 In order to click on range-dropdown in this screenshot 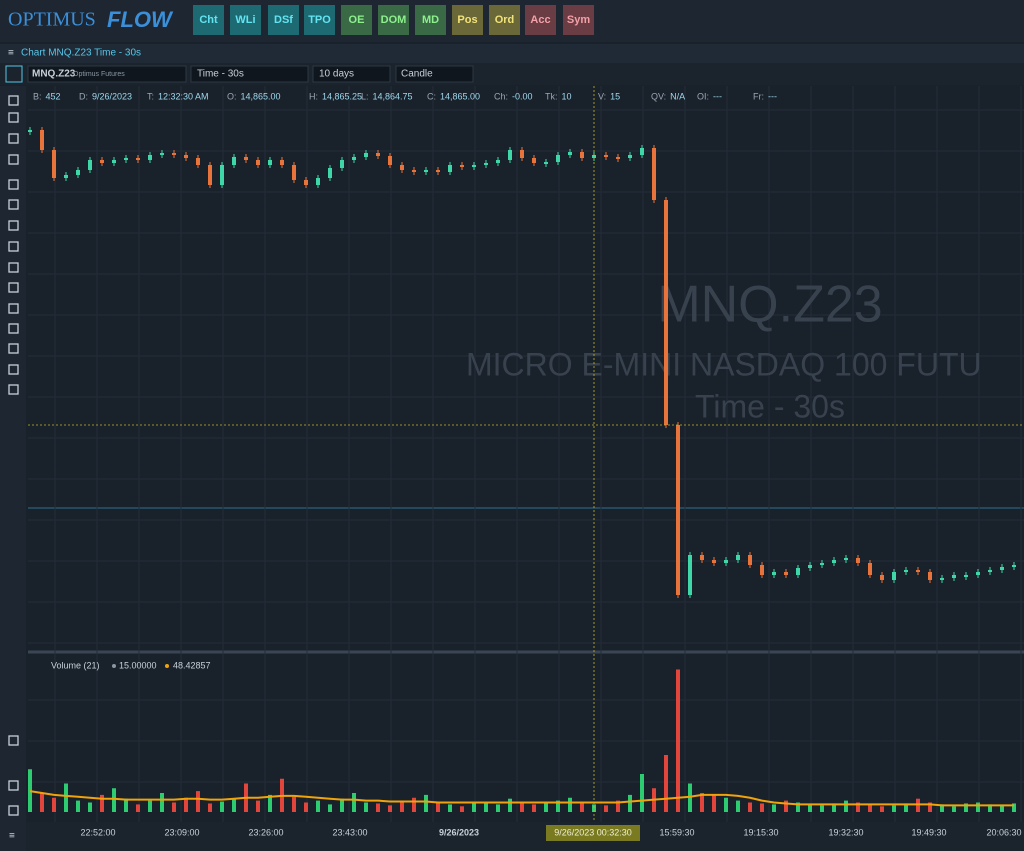, I will do `click(351, 74)`.